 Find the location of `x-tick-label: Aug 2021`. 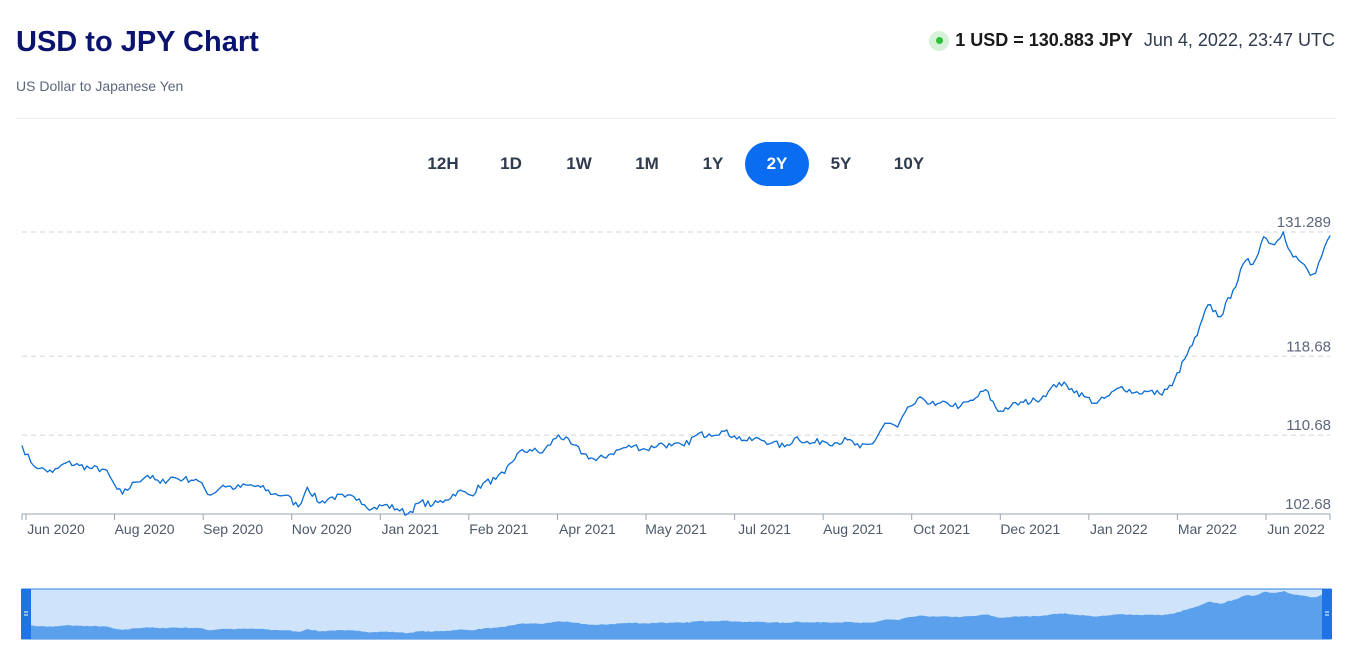

x-tick-label: Aug 2021 is located at coordinates (853, 529).